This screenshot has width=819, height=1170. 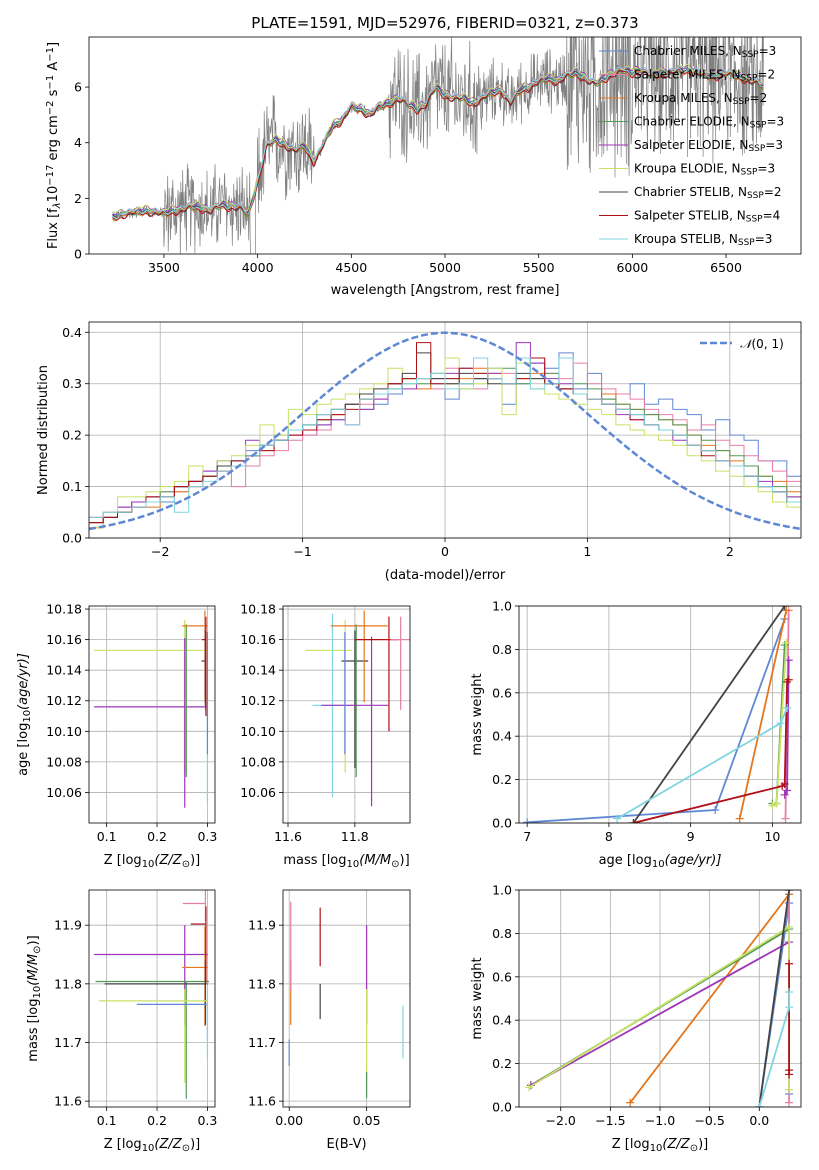 I want to click on y-tick-label: 6, so click(x=78, y=87).